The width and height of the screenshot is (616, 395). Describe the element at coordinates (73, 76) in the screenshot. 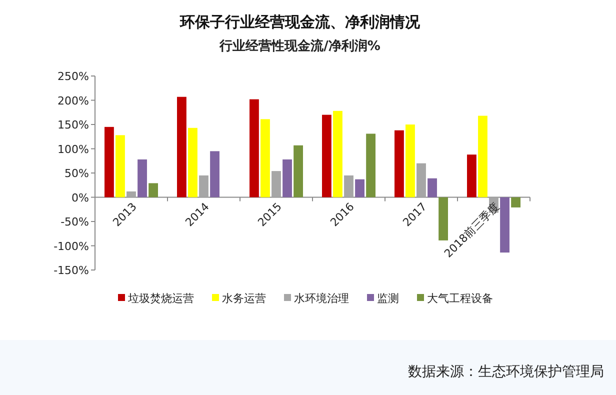

I see `y-tick-label: 250%` at that location.